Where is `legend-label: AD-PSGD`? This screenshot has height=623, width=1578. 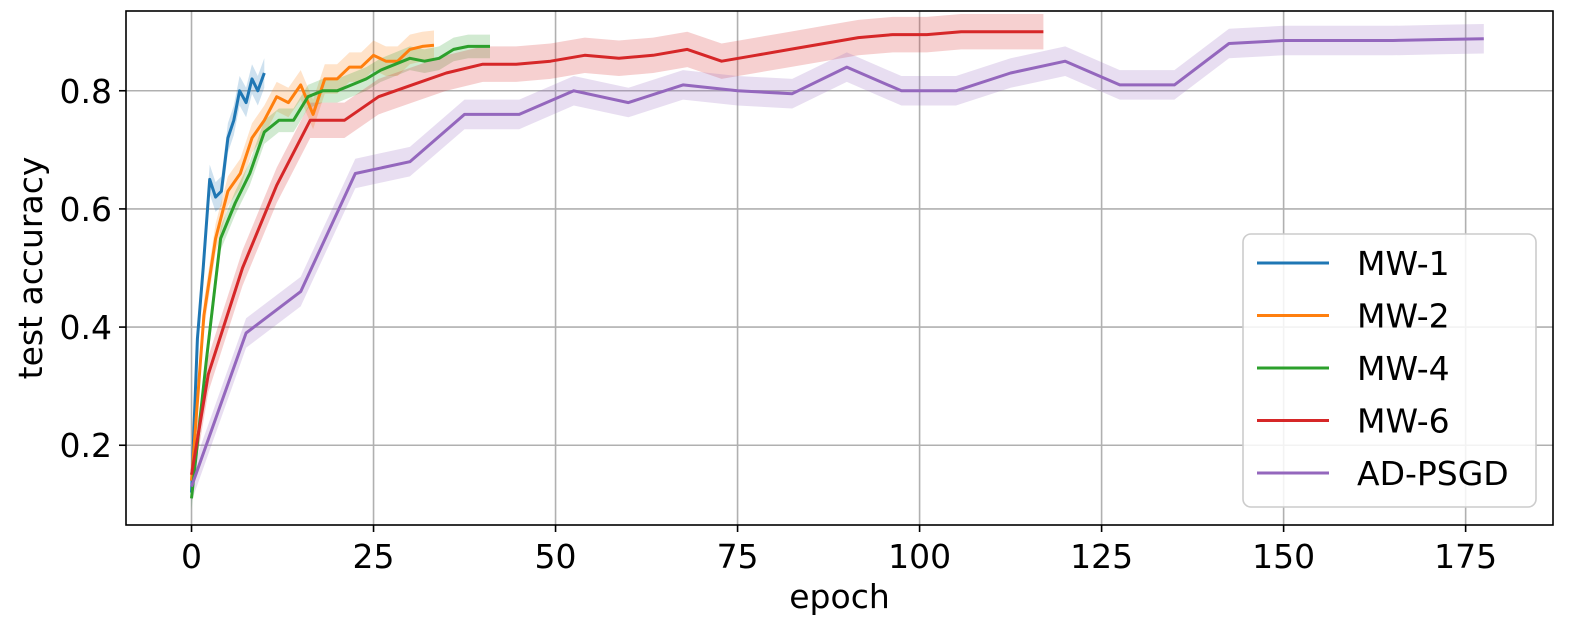 legend-label: AD-PSGD is located at coordinates (1433, 473).